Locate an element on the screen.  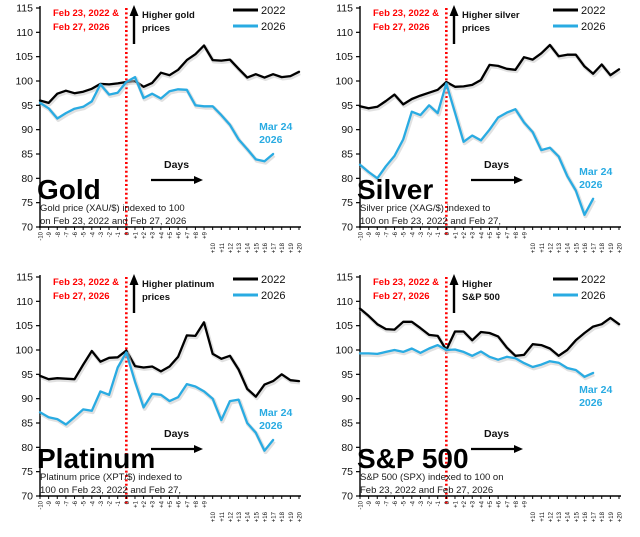
x-tick-label: +3 is located at coordinates (154, 235).